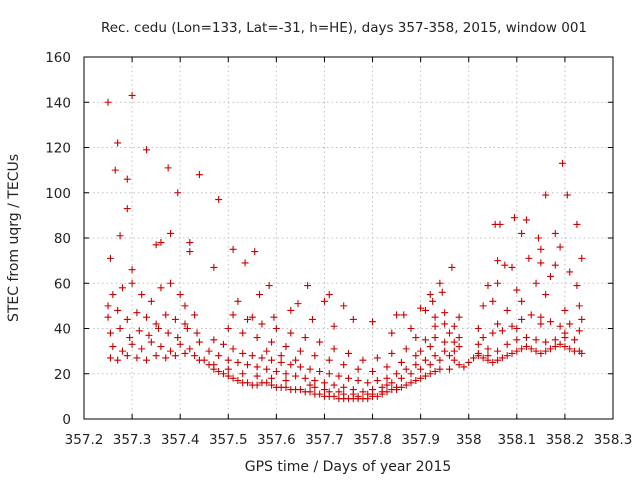 The width and height of the screenshot is (640, 480). I want to click on x-axis-label: GPS time / Days of year 2015, so click(348, 467).